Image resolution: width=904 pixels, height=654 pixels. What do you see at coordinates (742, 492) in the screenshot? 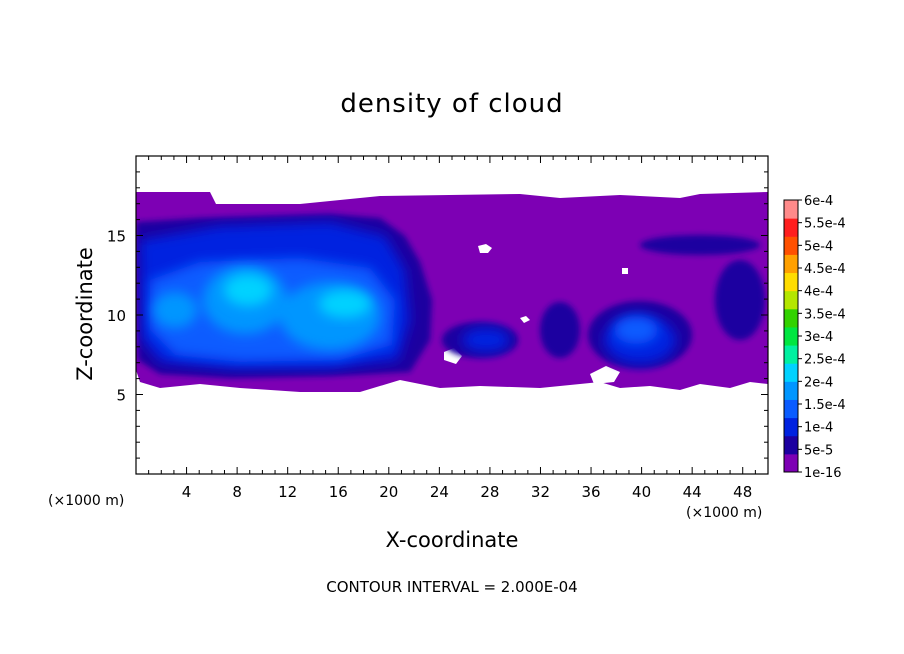
I see `x-tick-label: 48` at bounding box center [742, 492].